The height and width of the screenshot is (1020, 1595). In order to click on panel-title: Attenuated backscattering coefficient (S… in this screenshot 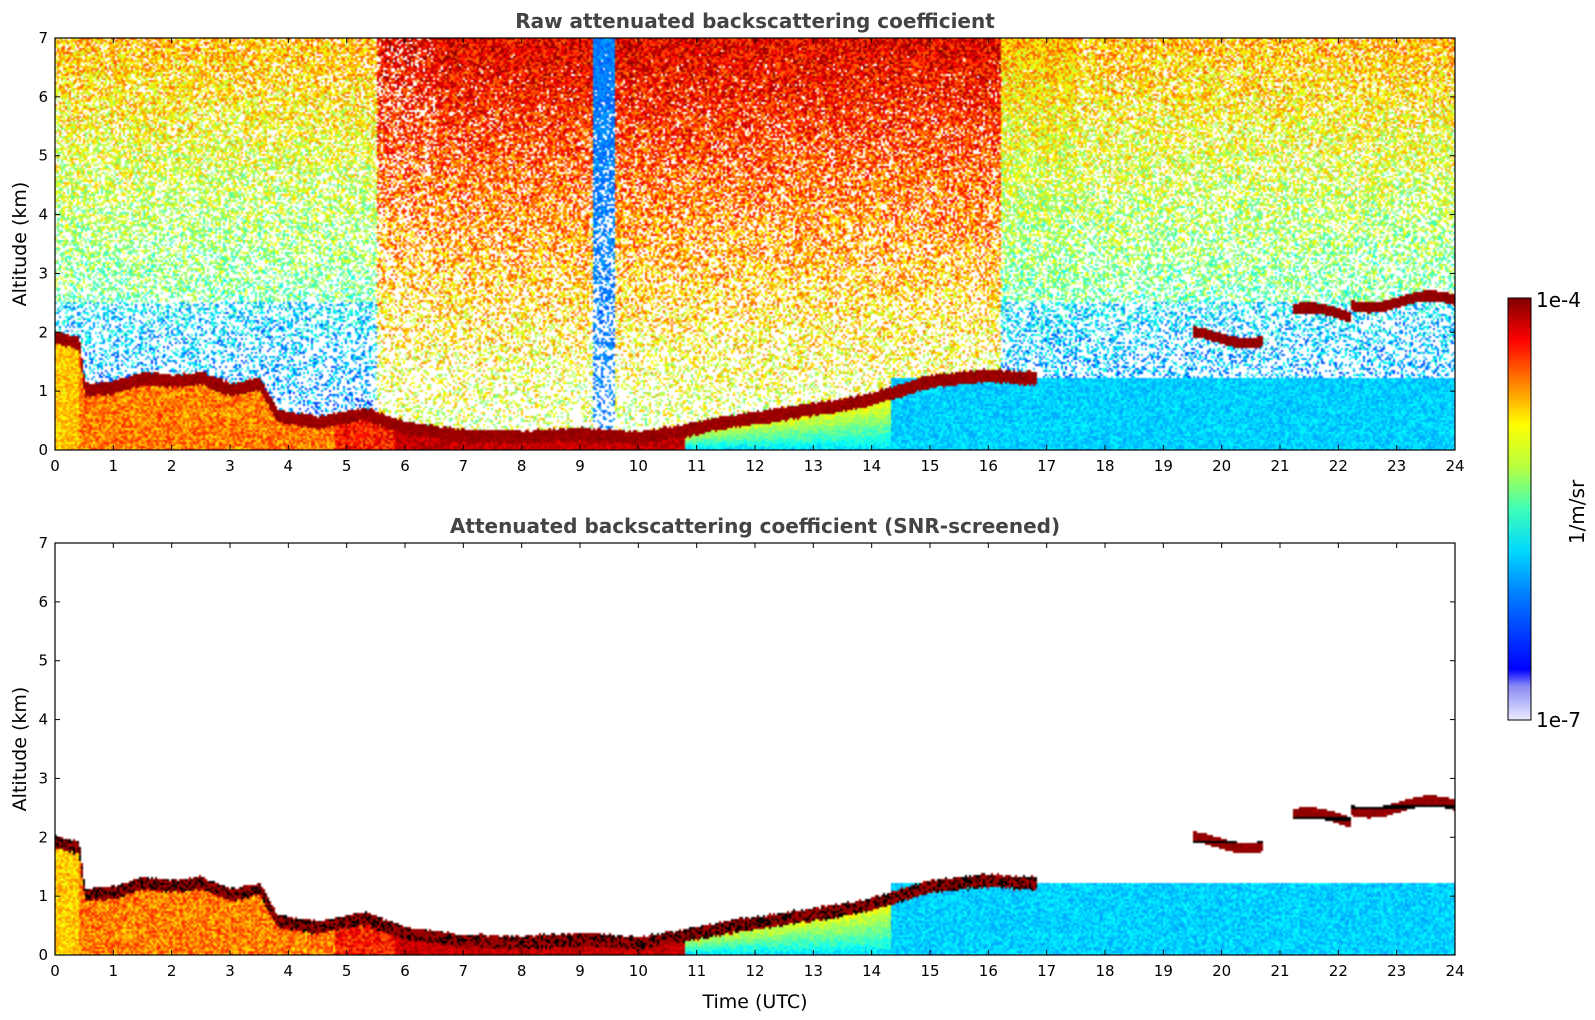, I will do `click(755, 526)`.